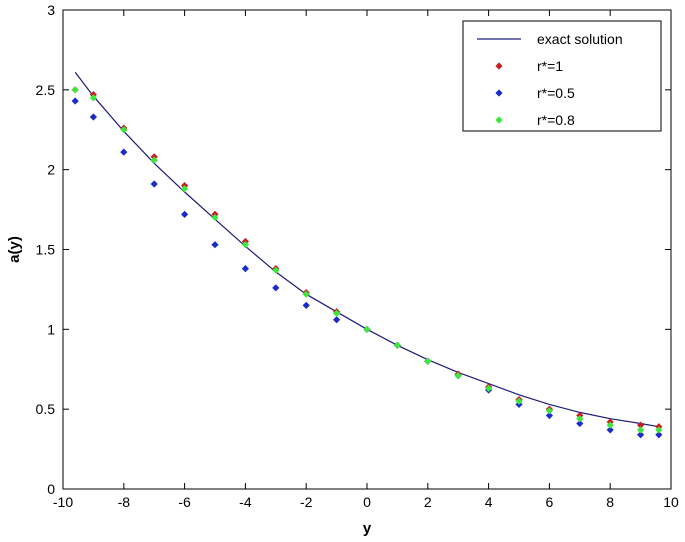 The height and width of the screenshot is (542, 685). What do you see at coordinates (550, 502) in the screenshot?
I see `x-tick-label: 6` at bounding box center [550, 502].